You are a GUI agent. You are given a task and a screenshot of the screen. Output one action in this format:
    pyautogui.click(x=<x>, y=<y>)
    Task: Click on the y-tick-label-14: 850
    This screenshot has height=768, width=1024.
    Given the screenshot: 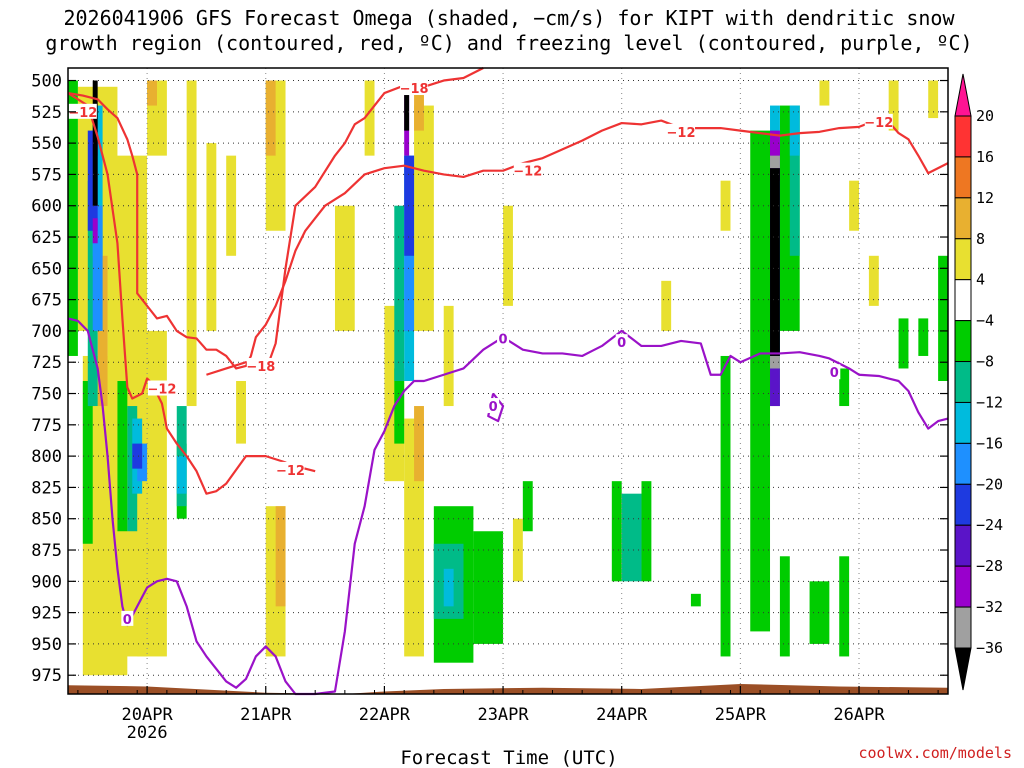 What is the action you would take?
    pyautogui.click(x=46, y=520)
    